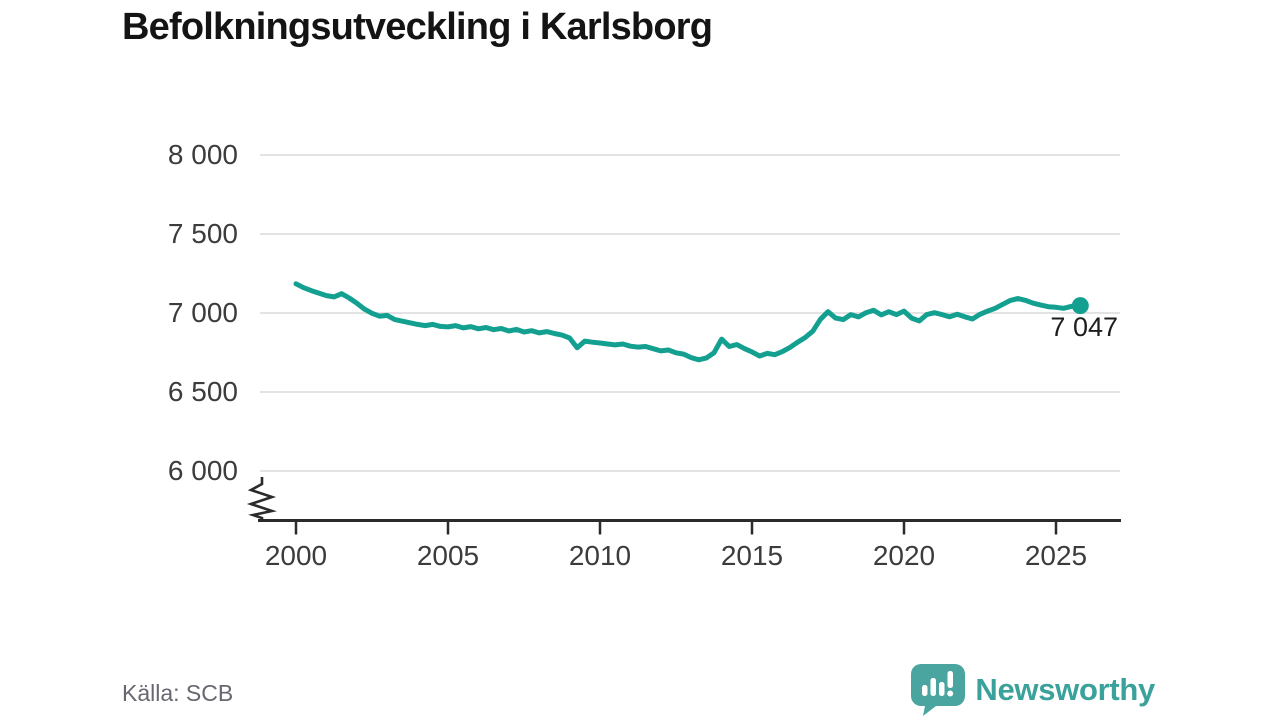  Describe the element at coordinates (202, 470) in the screenshot. I see `y-tick-label-6000: 6 000` at that location.